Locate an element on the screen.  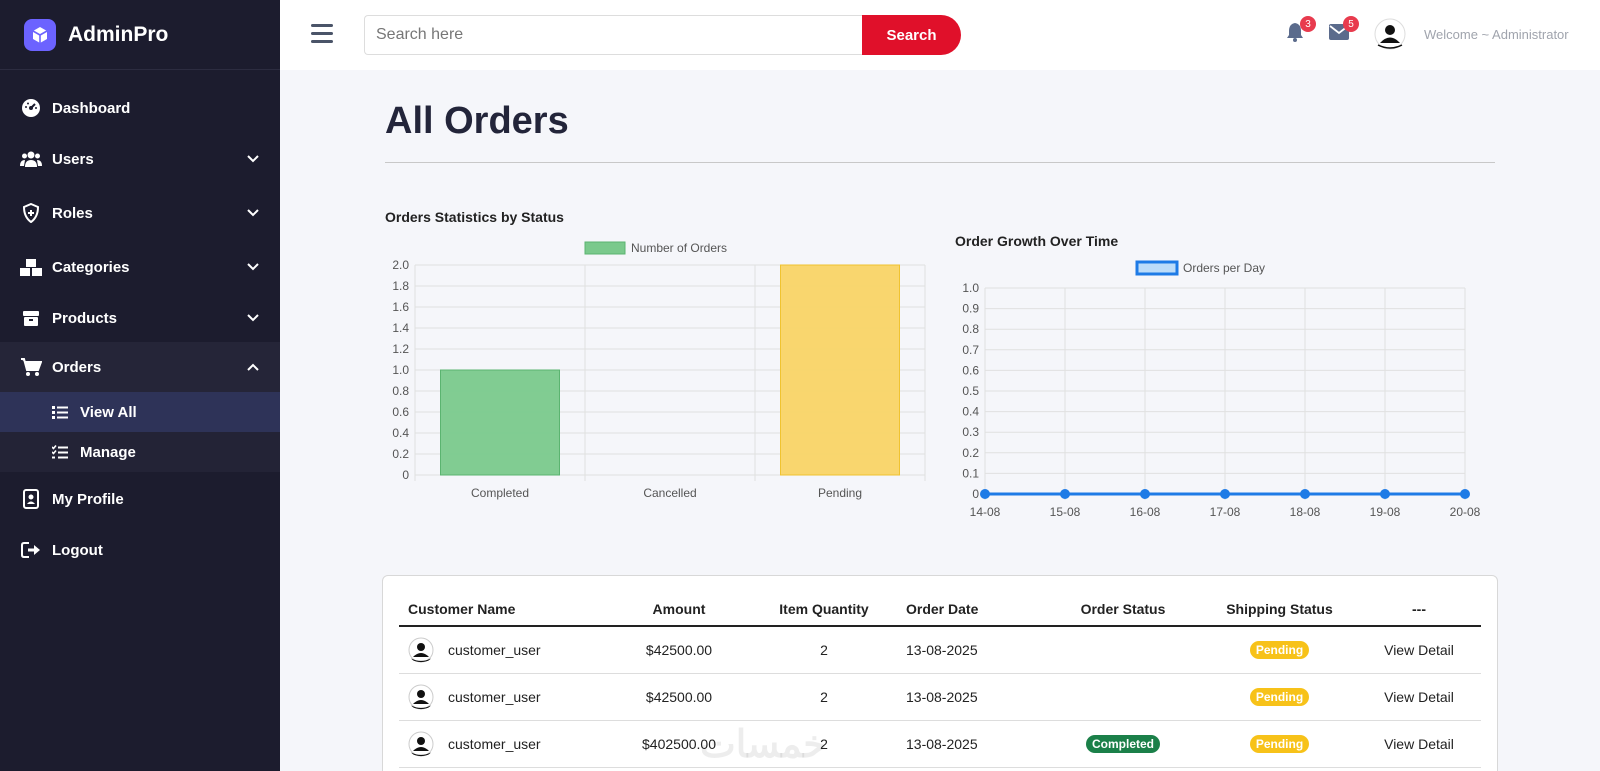
y-tick-label: 1.0 is located at coordinates (970, 288).